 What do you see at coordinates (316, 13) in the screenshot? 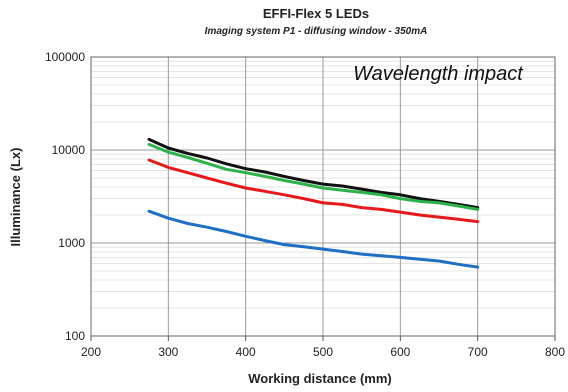
I see `chart-title: EFFI-Flex 5 LEDs` at bounding box center [316, 13].